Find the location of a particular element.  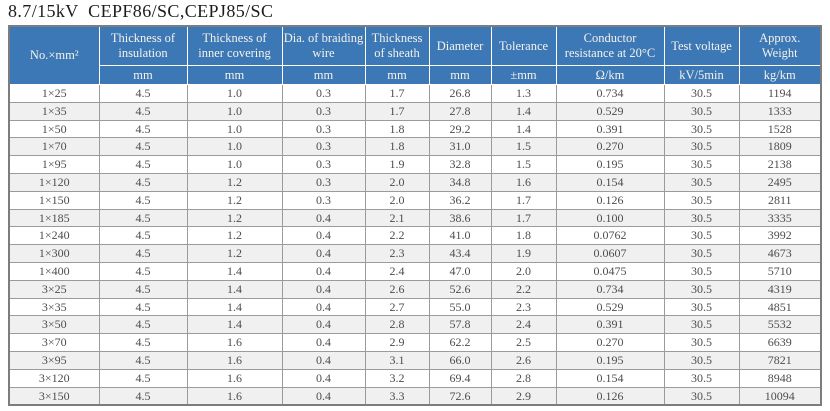

column-header: Conductor resistance at 20°C is located at coordinates (610, 45).